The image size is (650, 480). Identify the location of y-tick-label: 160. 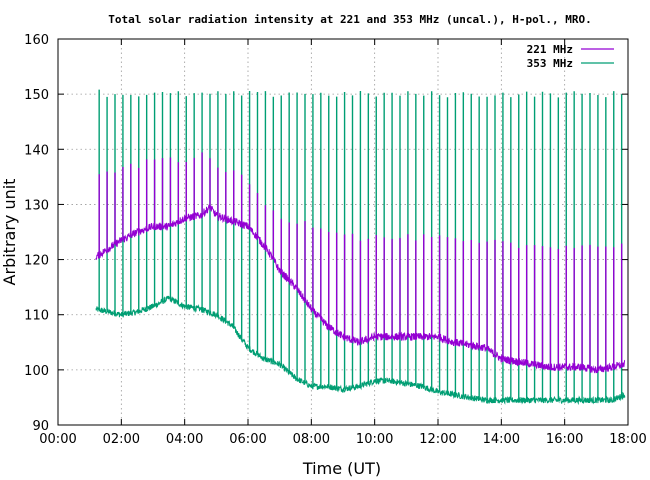
(36, 40).